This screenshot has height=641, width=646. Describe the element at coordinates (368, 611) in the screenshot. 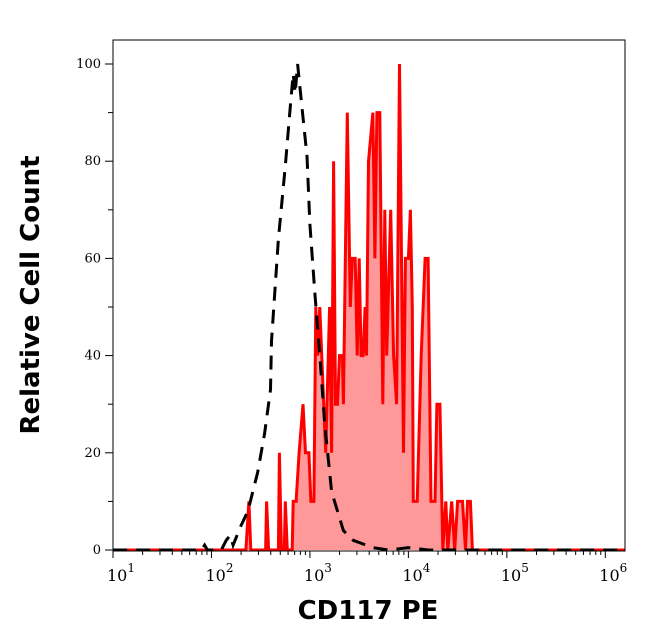

I see `x-axis-title: CD117 PE` at that location.